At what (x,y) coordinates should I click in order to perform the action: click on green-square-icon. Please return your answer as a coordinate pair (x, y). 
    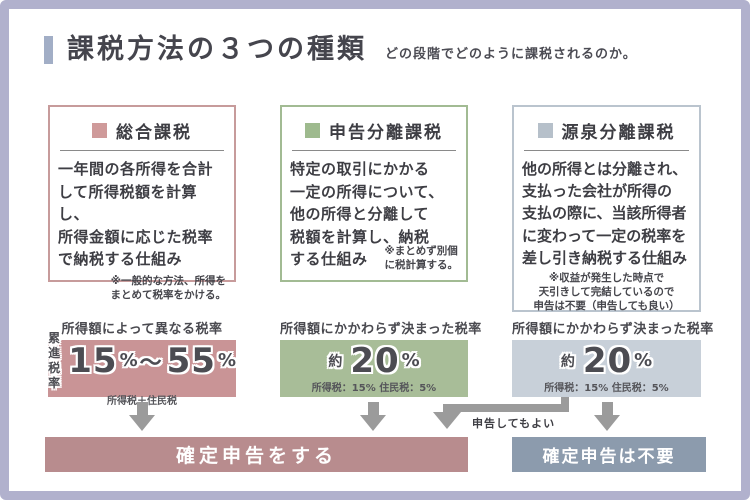
    Looking at the image, I should click on (312, 130).